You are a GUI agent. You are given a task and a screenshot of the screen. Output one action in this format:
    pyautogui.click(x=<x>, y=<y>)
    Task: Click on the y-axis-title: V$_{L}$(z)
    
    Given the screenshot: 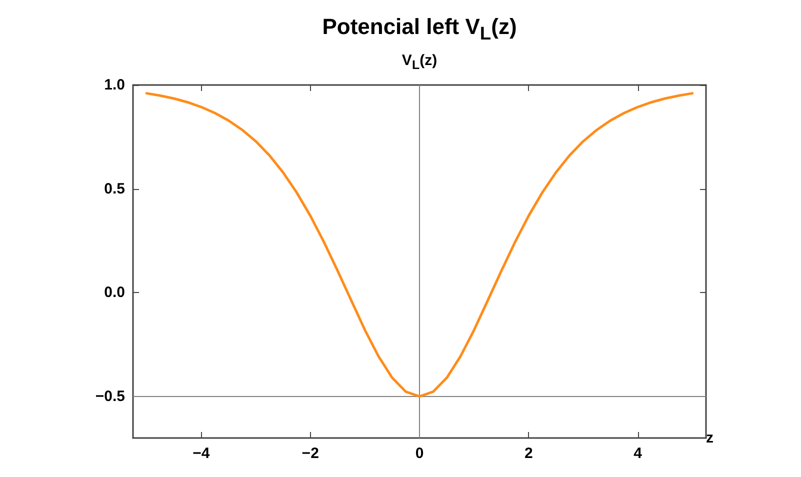 What is the action you would take?
    pyautogui.click(x=420, y=62)
    